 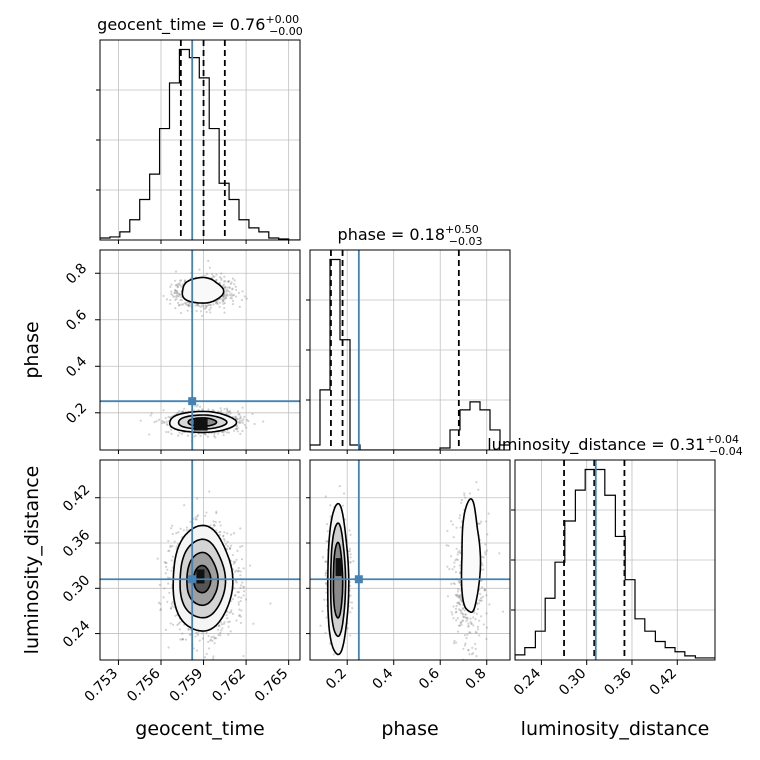 I want to click on histogram-step, so click(x=410, y=354).